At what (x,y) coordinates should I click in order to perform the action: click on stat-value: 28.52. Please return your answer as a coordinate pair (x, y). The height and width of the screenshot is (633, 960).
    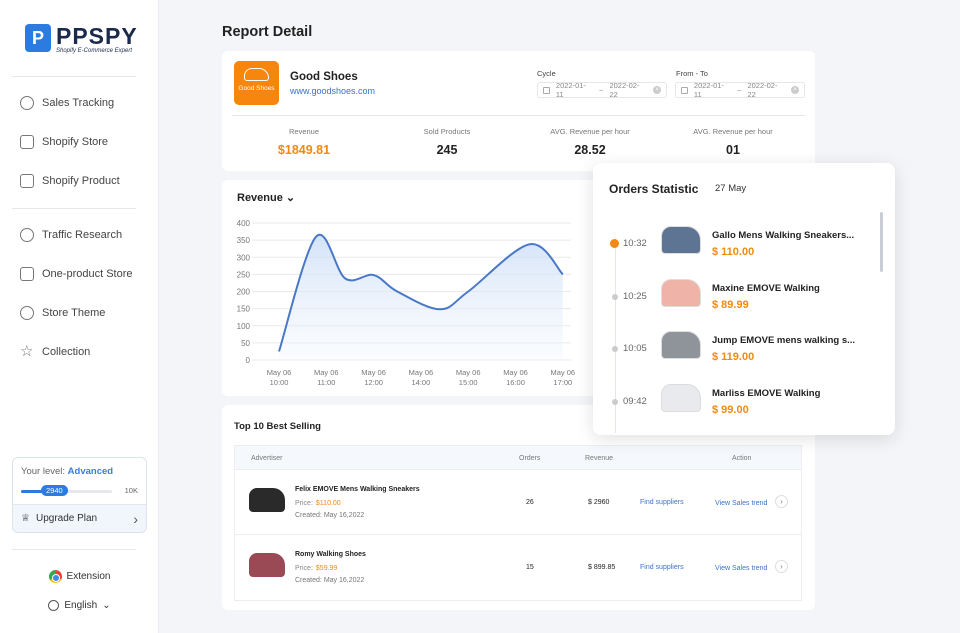
    Looking at the image, I should click on (590, 150).